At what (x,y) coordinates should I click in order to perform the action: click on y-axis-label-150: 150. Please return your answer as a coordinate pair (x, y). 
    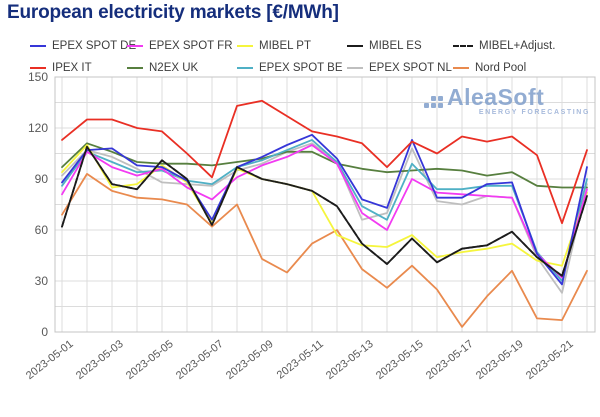
    Looking at the image, I should click on (37, 77).